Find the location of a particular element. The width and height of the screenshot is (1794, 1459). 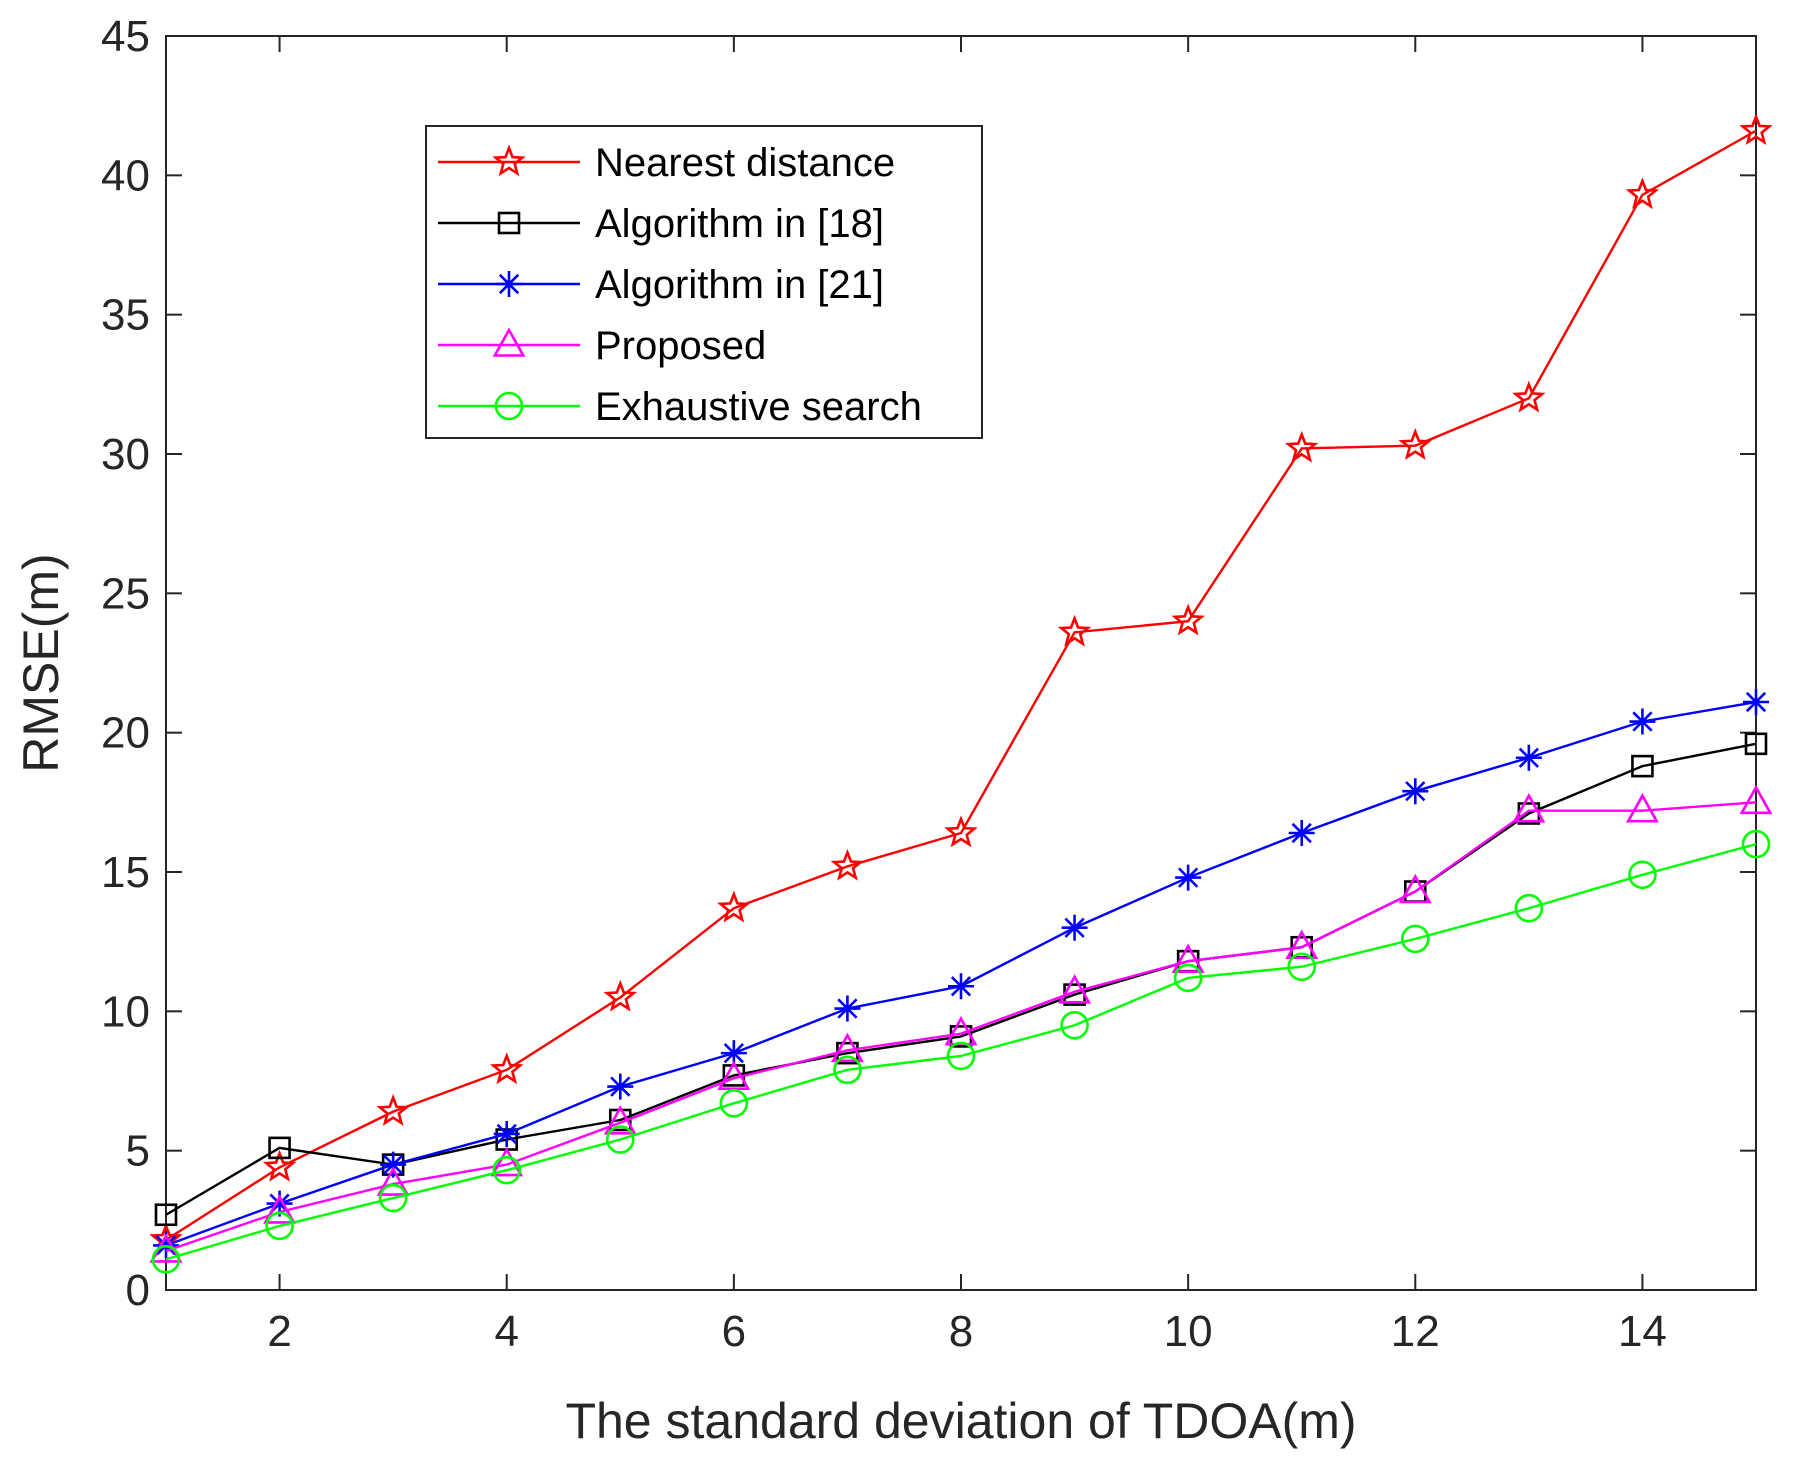

legend-label: Algorithm in [21] is located at coordinates (739, 285).